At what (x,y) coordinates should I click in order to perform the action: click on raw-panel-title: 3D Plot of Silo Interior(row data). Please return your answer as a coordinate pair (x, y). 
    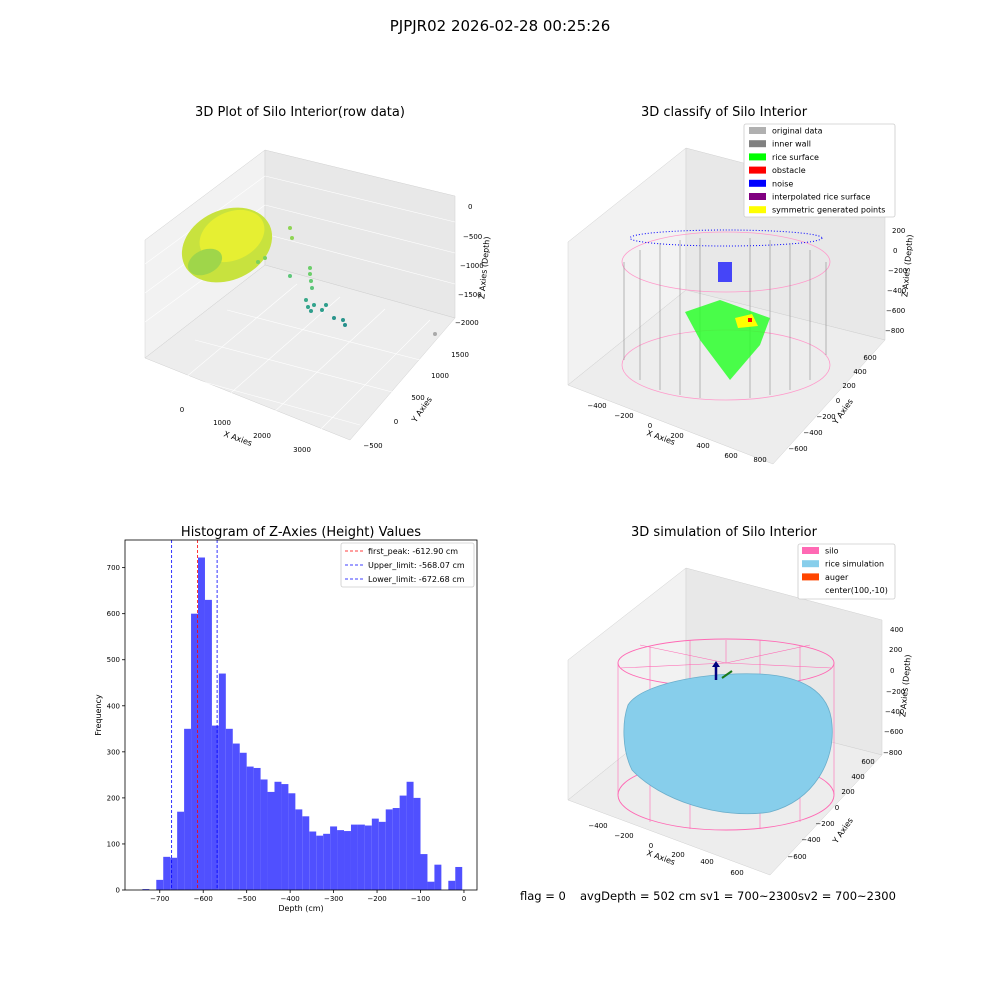
    Looking at the image, I should click on (300, 112).